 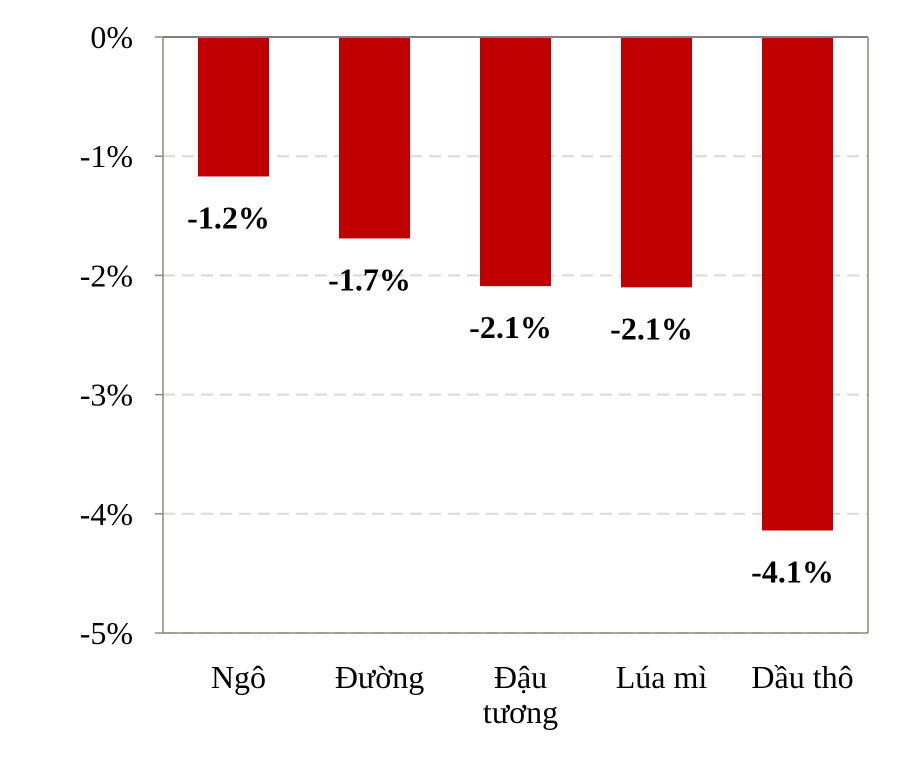 I want to click on y-tick-label: -2%, so click(x=106, y=275).